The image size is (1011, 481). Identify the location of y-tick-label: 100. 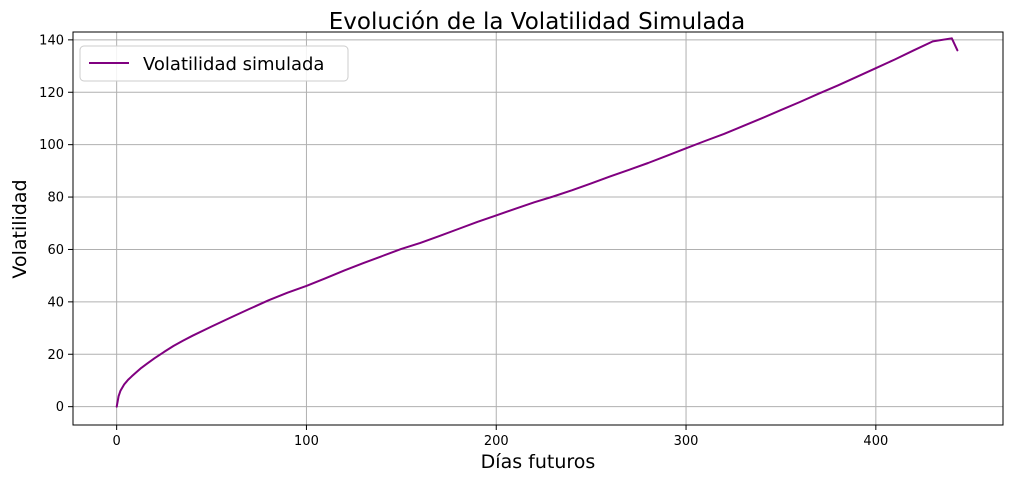
(51, 145).